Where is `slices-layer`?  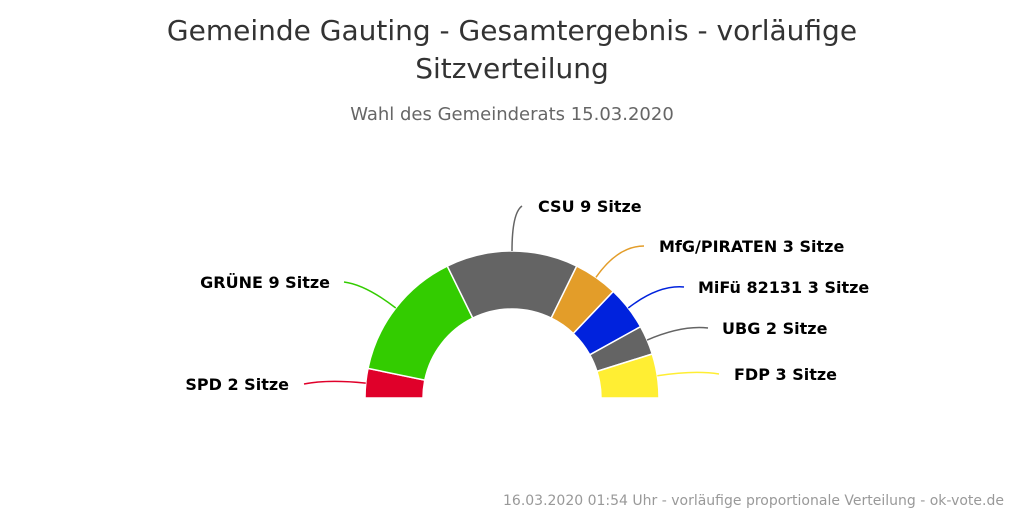 slices-layer is located at coordinates (512, 324).